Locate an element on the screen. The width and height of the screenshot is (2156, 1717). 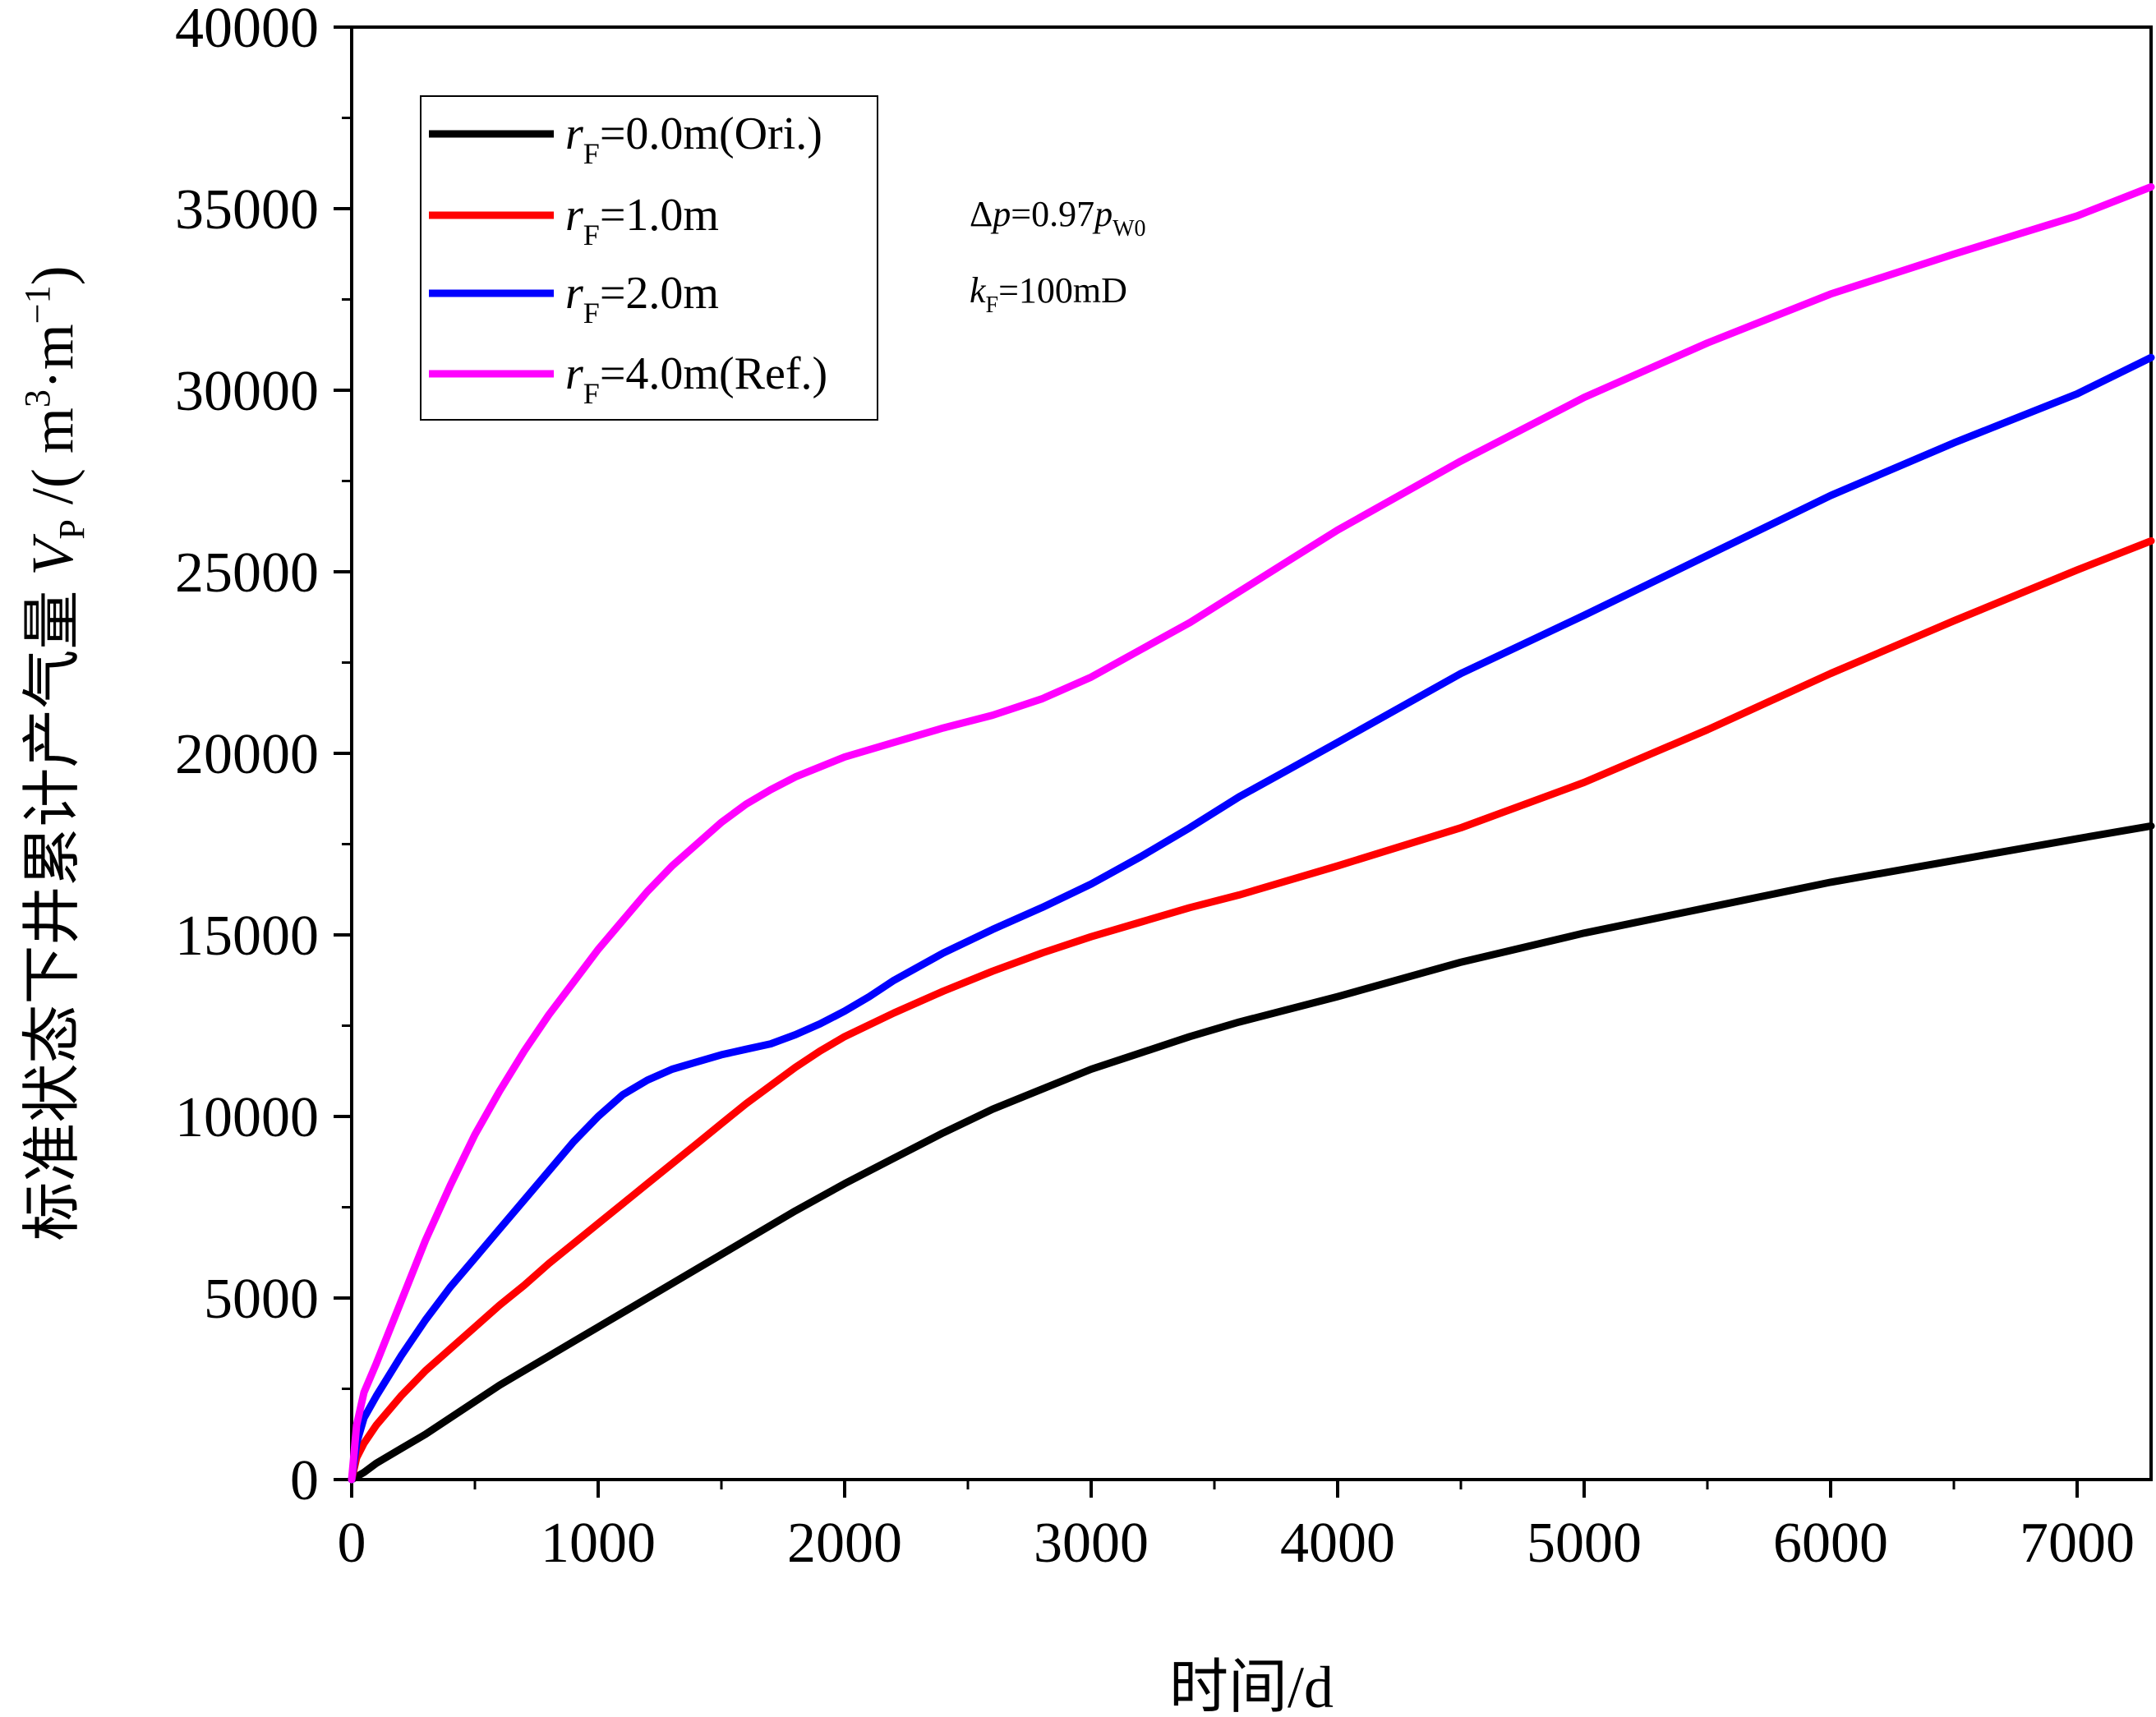
annotation-kf: kF=100mD is located at coordinates (1048, 294).